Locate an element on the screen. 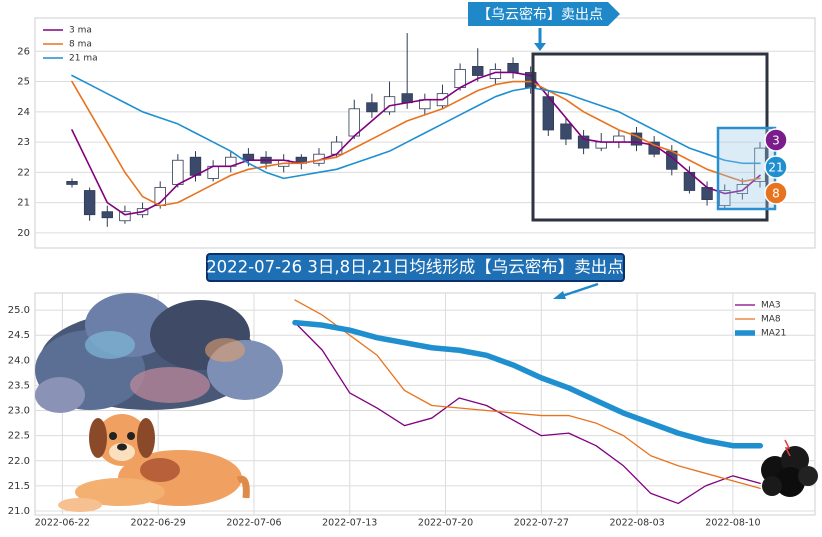 The image size is (822, 537). annotation: 2022-07-26 3日,8日,21日均线形成【乌云密布】卖出点 is located at coordinates (415, 267).